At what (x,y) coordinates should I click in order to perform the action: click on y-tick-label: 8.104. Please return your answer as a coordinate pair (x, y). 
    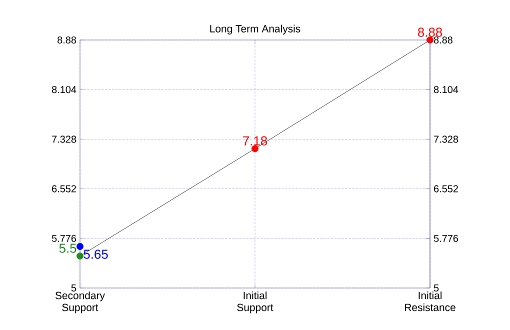
    Looking at the image, I should click on (64, 90).